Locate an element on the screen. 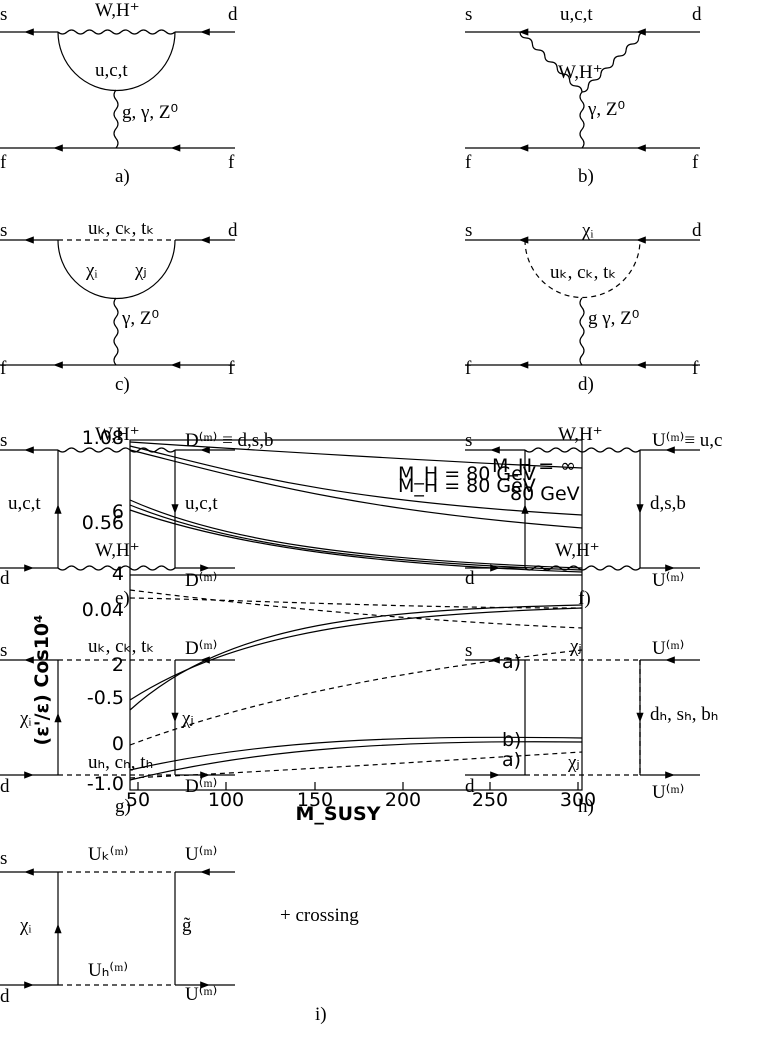 The image size is (782, 1040). label: b) is located at coordinates (511, 740).